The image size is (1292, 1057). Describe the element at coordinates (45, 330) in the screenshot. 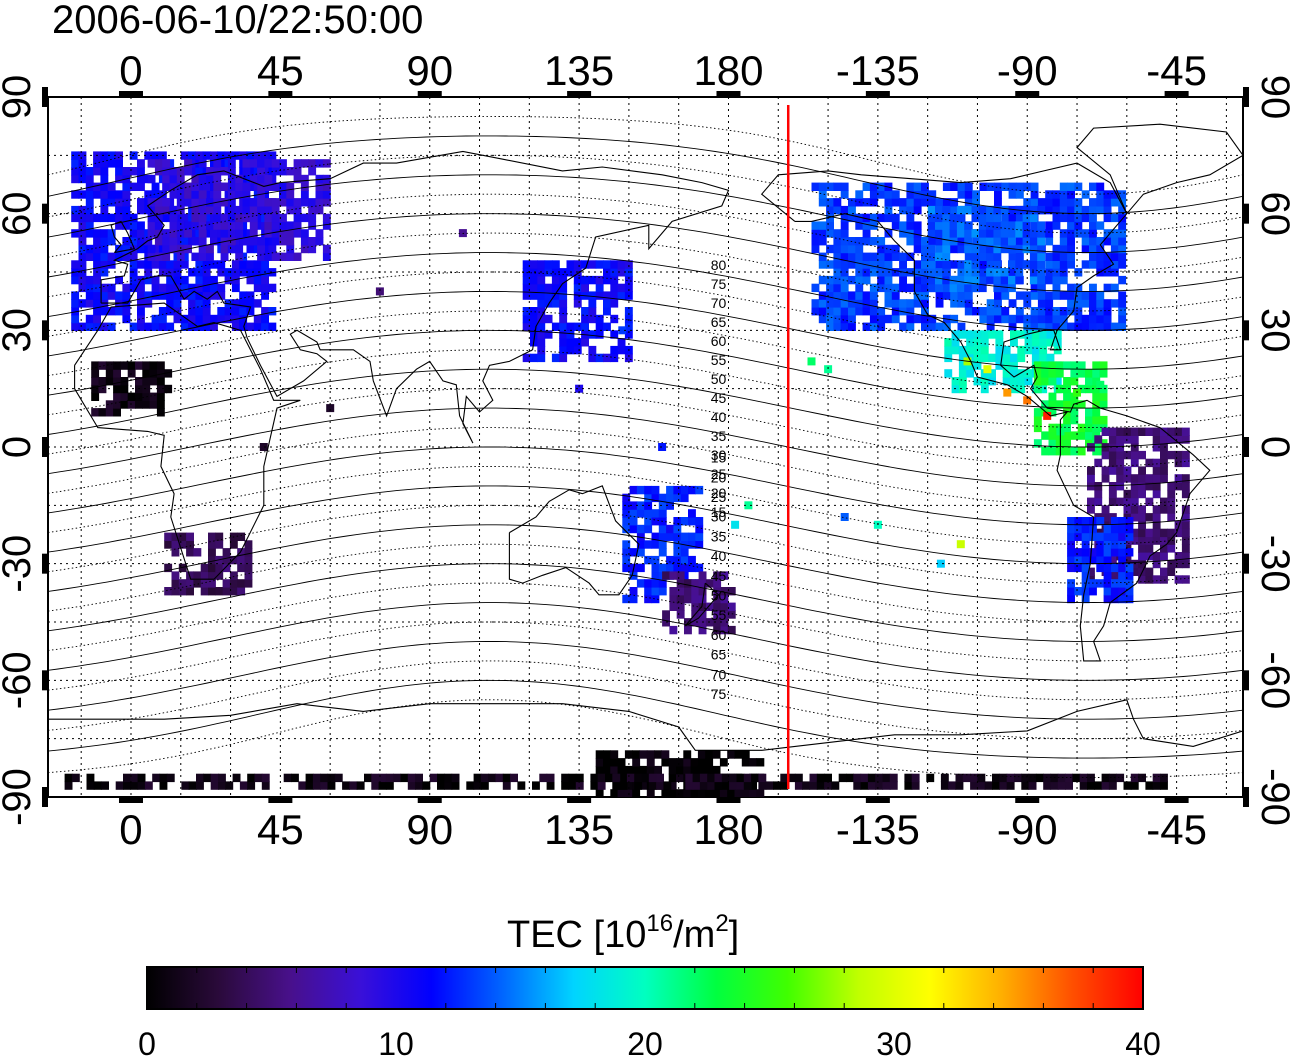

I see `lat-tick-left` at that location.